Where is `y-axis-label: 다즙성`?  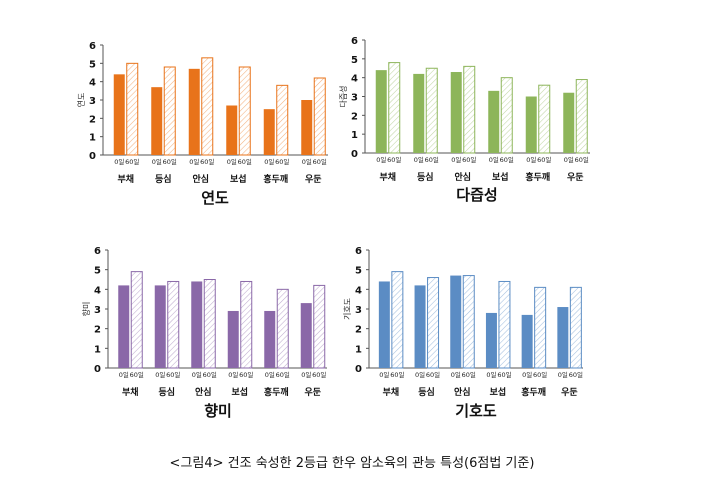
y-axis-label: 다즙성 is located at coordinates (343, 96).